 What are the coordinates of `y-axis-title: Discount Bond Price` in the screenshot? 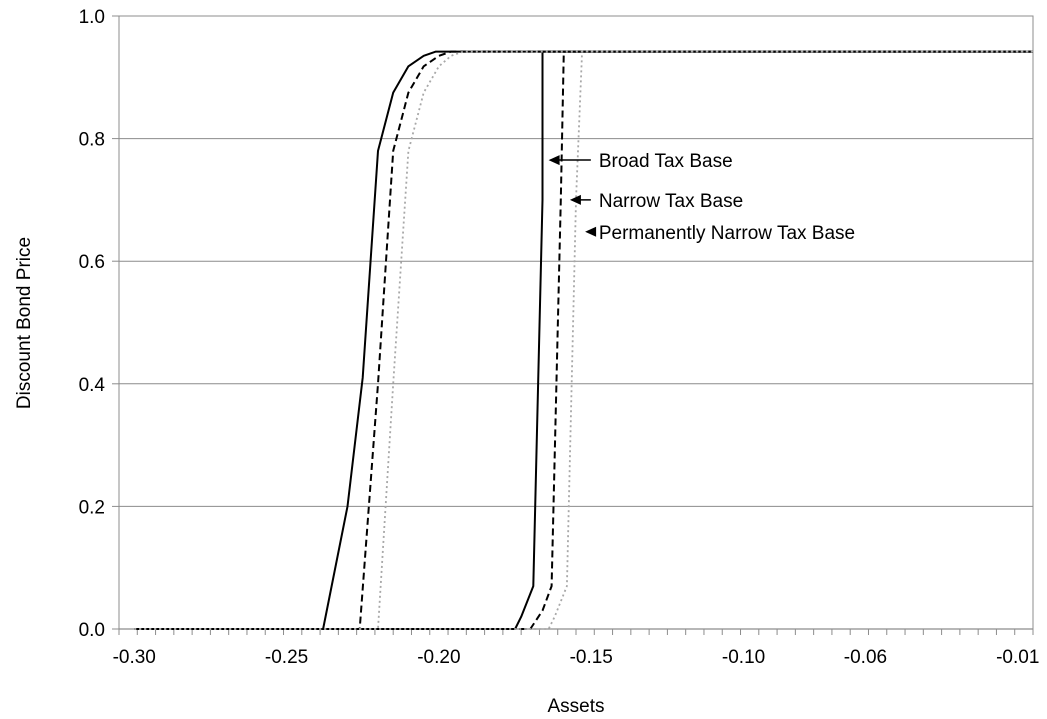 It's located at (24, 323).